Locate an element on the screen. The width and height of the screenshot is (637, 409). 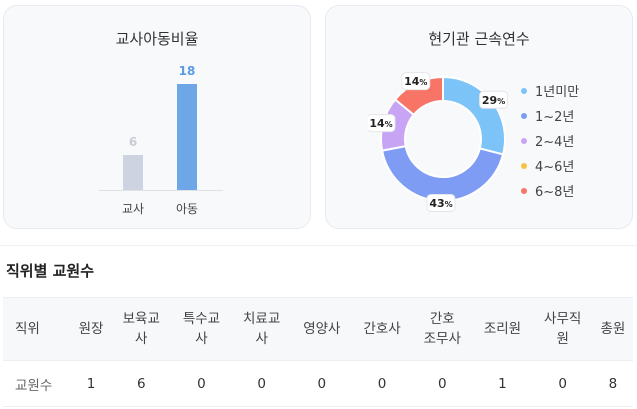
legend-item: 6~8년 is located at coordinates (550, 190).